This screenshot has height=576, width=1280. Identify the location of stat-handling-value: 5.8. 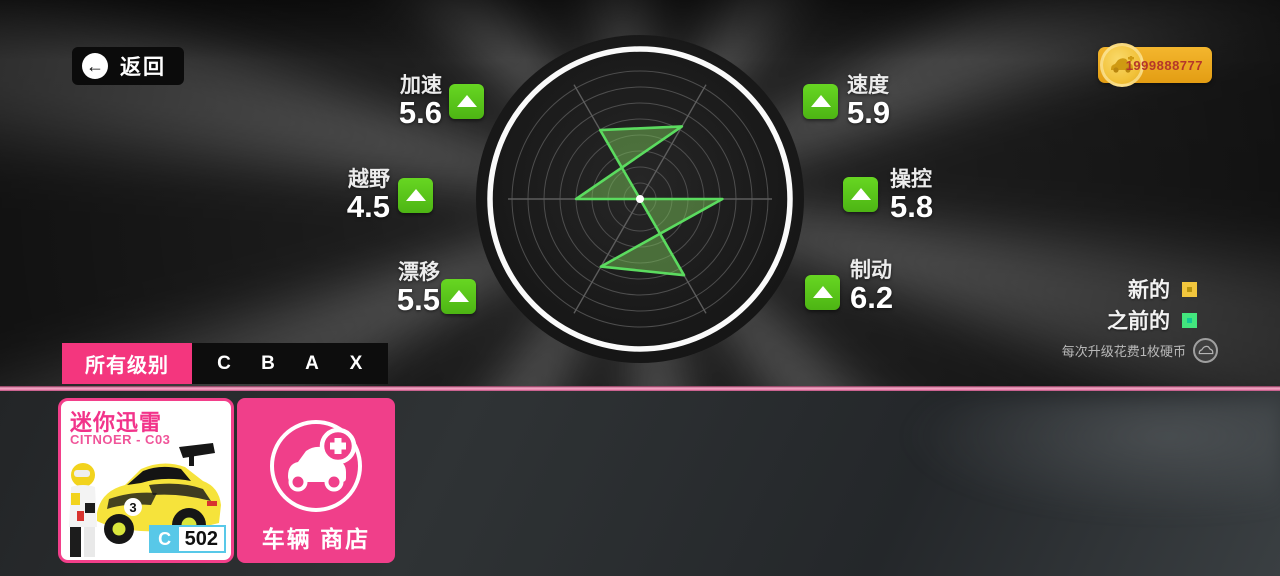
(912, 207).